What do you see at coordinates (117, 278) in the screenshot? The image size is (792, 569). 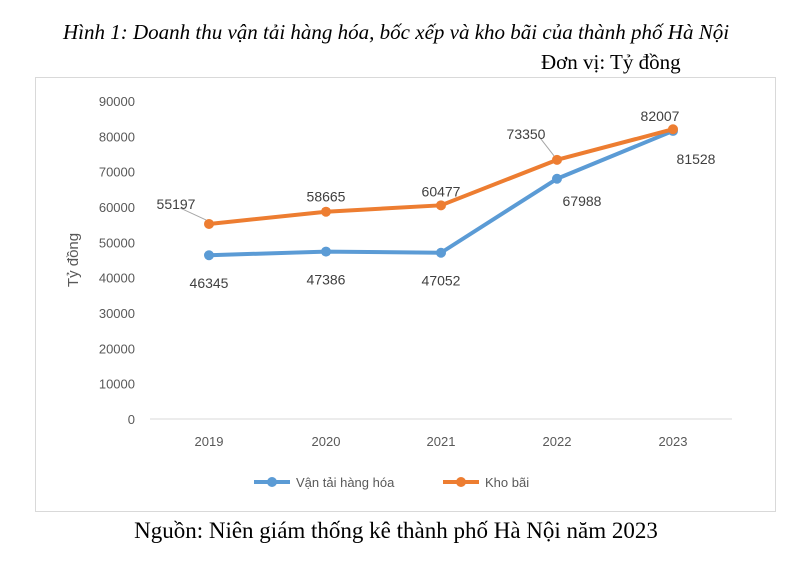 I see `y-tick-label: 40000` at bounding box center [117, 278].